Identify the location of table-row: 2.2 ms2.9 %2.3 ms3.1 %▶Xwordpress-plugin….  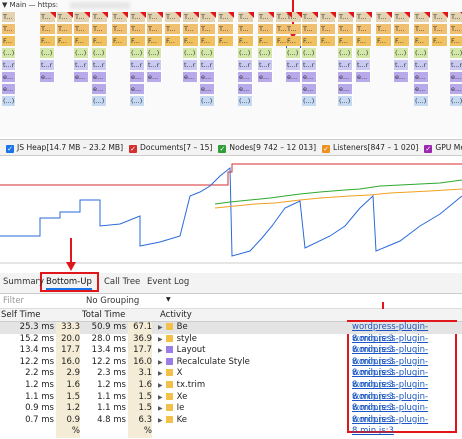
(231, 380).